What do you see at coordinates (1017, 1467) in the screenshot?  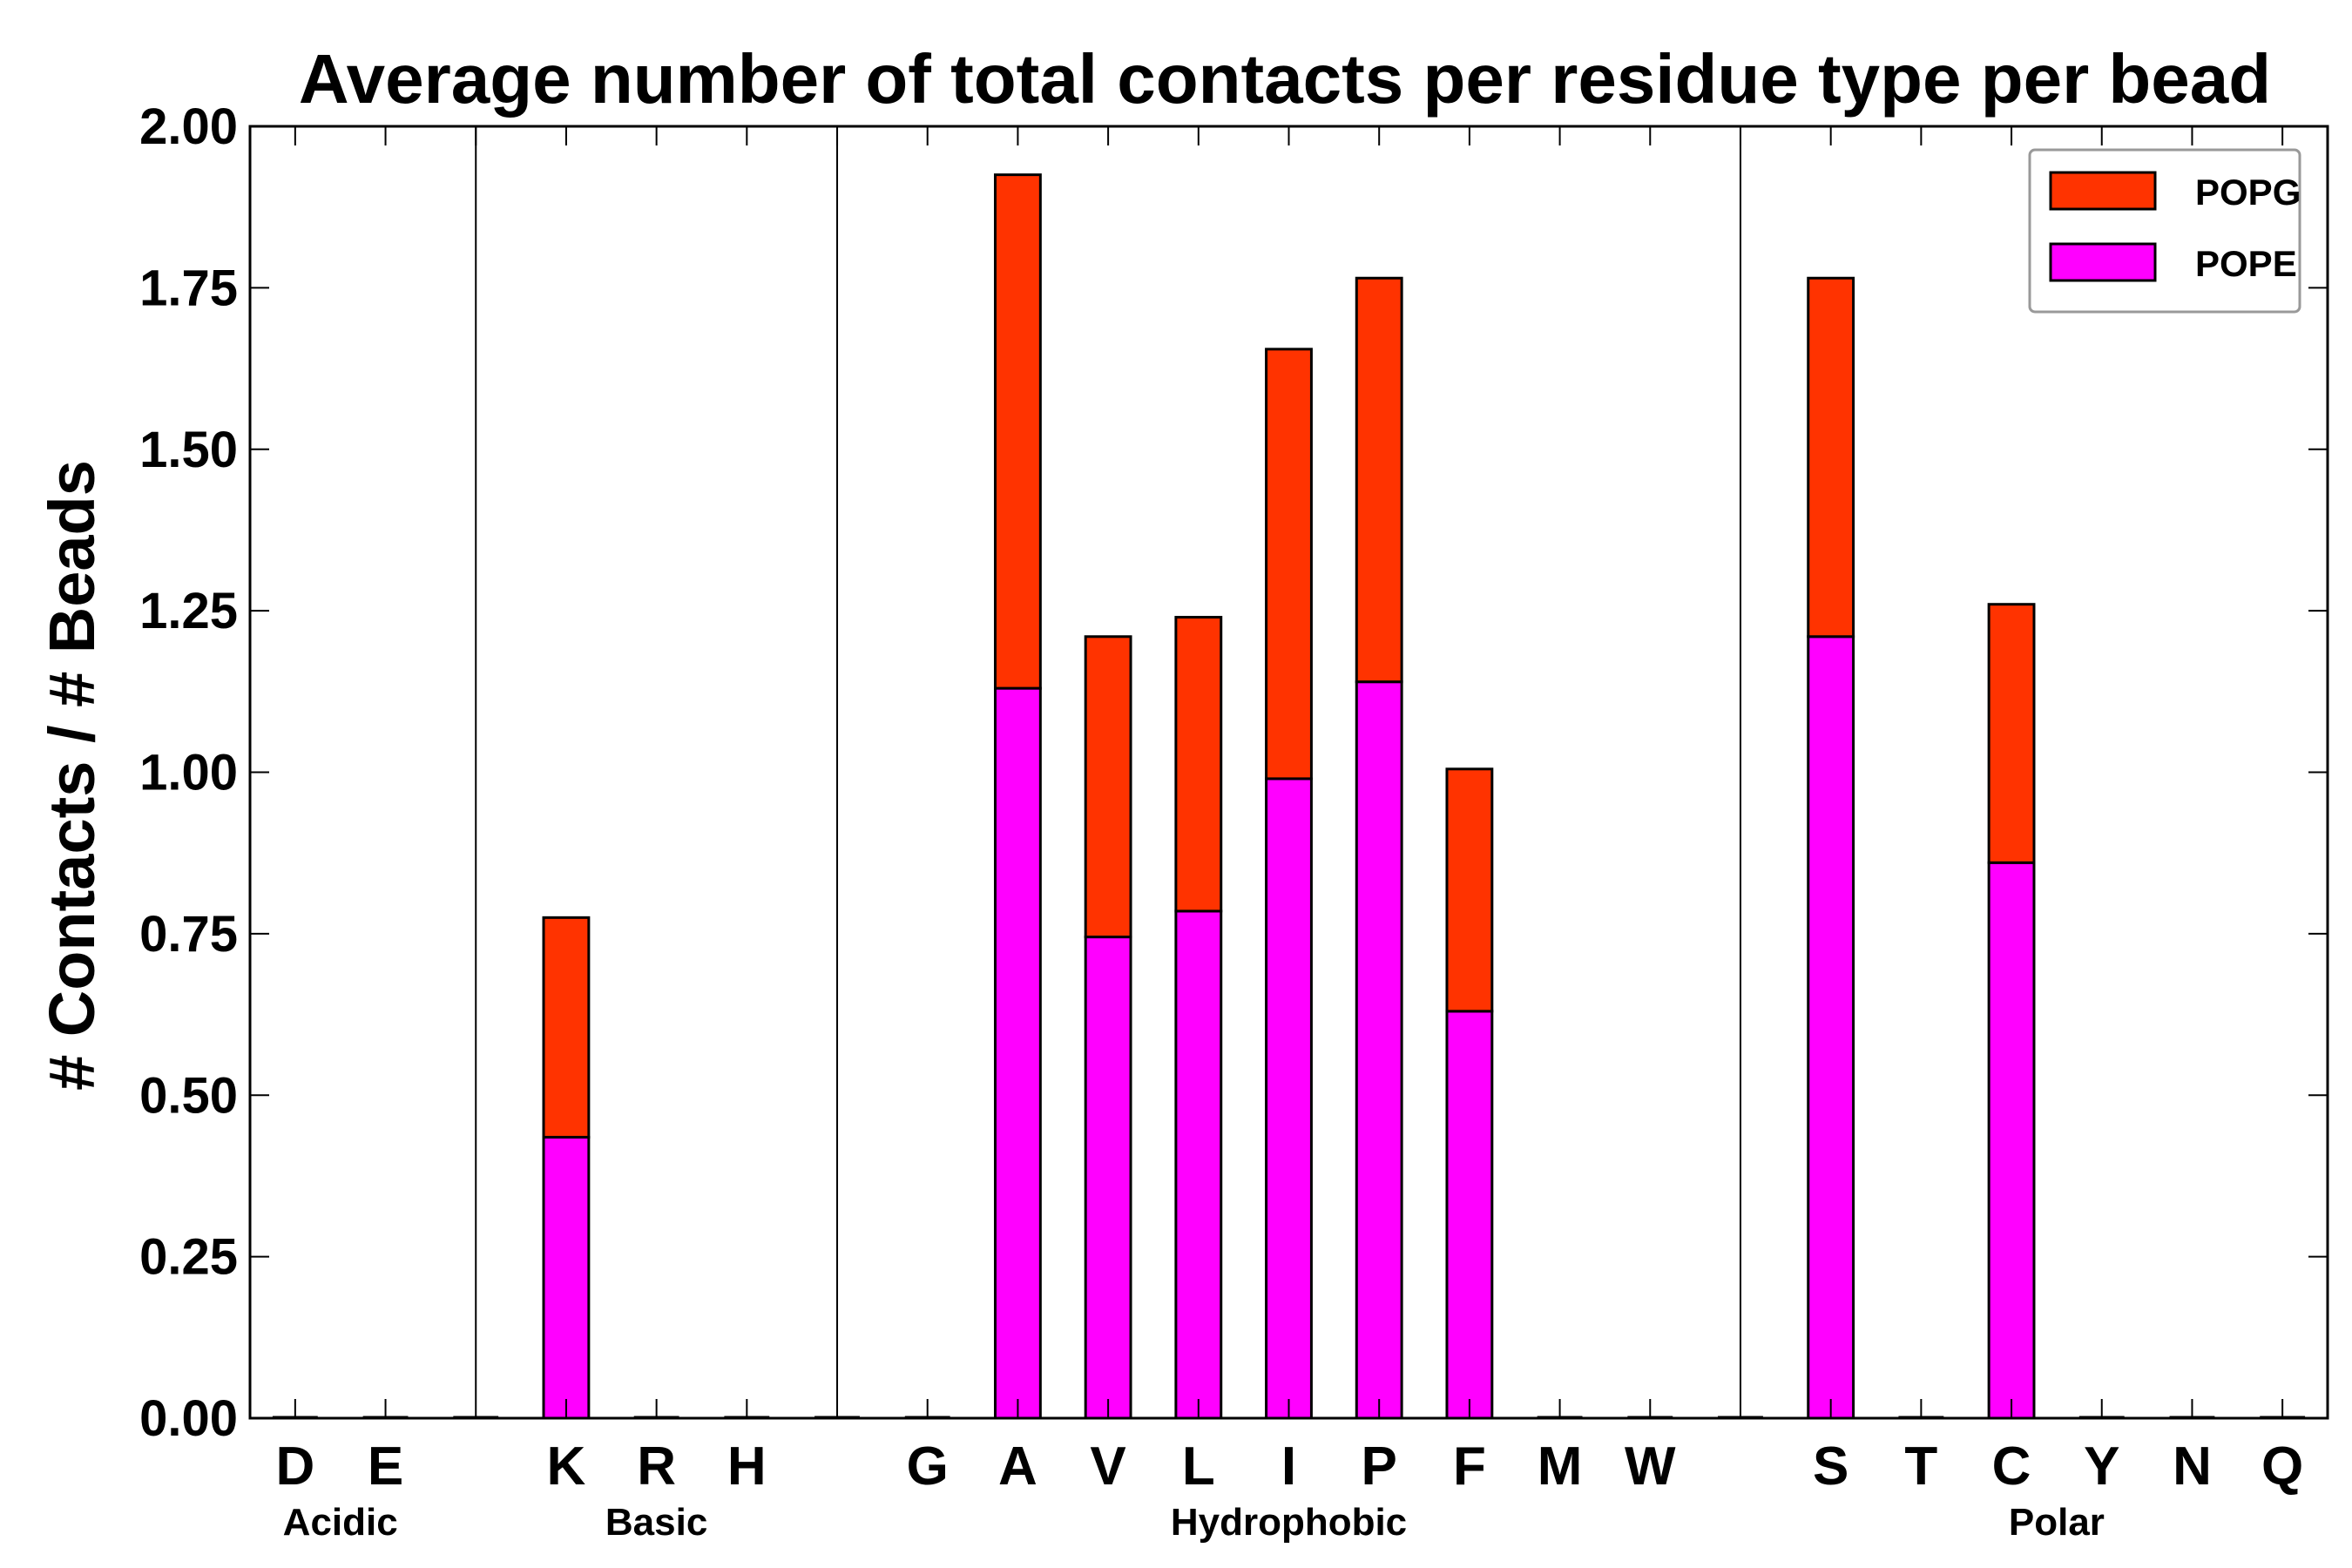 I see `x-tick-label: A` at bounding box center [1017, 1467].